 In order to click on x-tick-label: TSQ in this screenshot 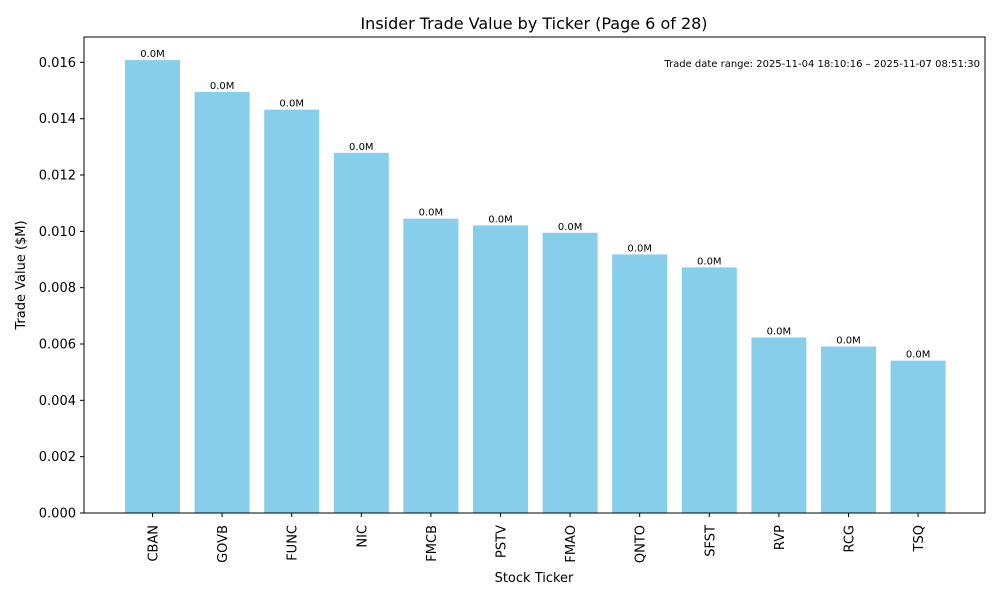, I will do `click(919, 538)`.